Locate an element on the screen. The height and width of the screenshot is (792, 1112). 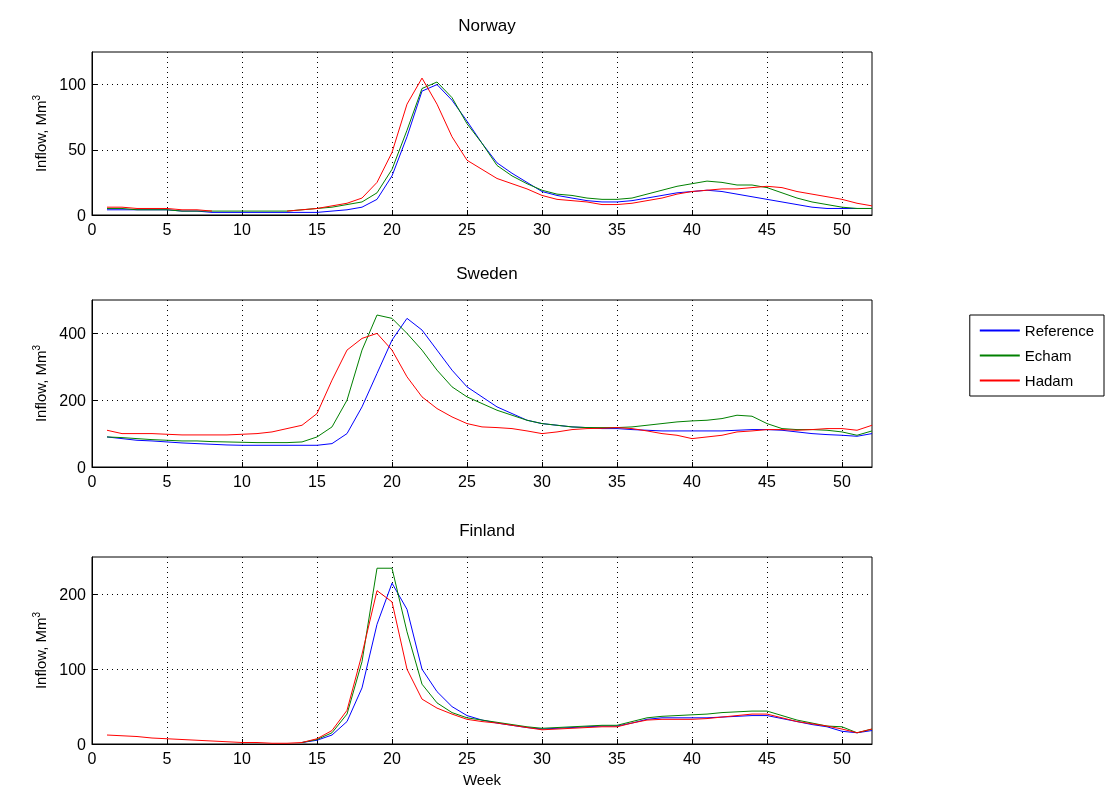
y-tick-label: 50 is located at coordinates (77, 150).